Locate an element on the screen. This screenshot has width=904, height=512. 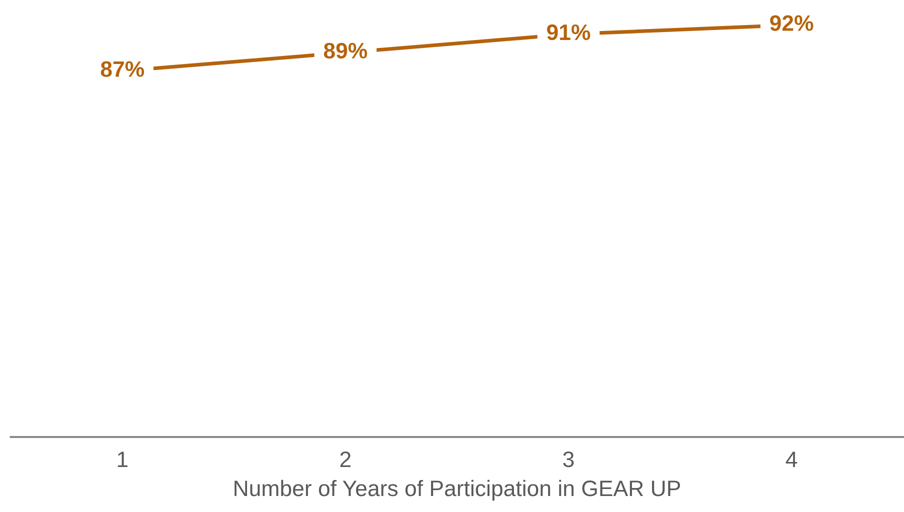
data-label: 87% is located at coordinates (122, 69).